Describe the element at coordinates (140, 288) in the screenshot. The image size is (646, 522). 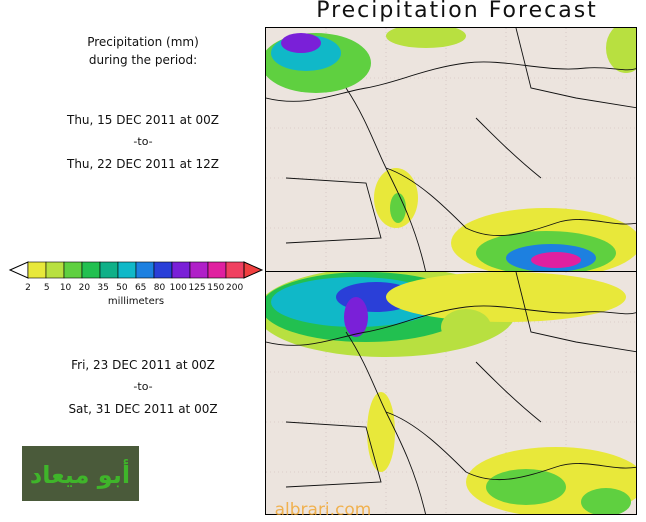
I see `legend-tick-label: 65` at that location.